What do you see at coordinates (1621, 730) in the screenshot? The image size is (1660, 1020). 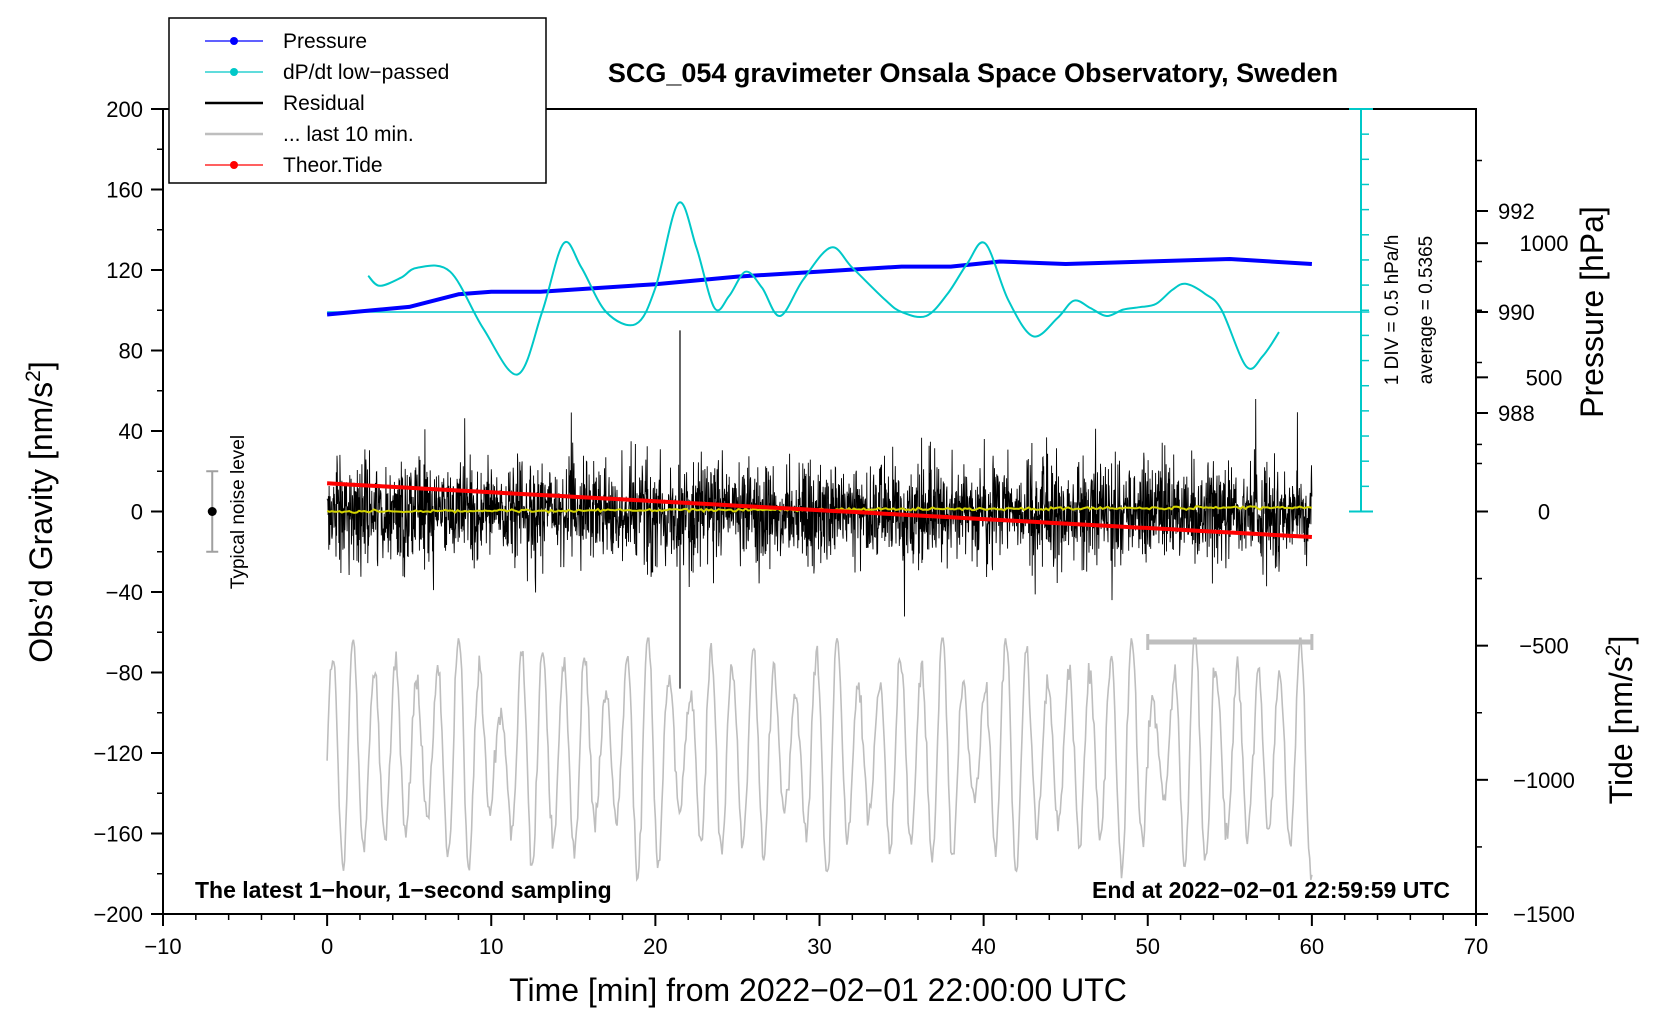 I see `y-axis-label-tide-text: Tide [nm/s` at bounding box center [1621, 730].